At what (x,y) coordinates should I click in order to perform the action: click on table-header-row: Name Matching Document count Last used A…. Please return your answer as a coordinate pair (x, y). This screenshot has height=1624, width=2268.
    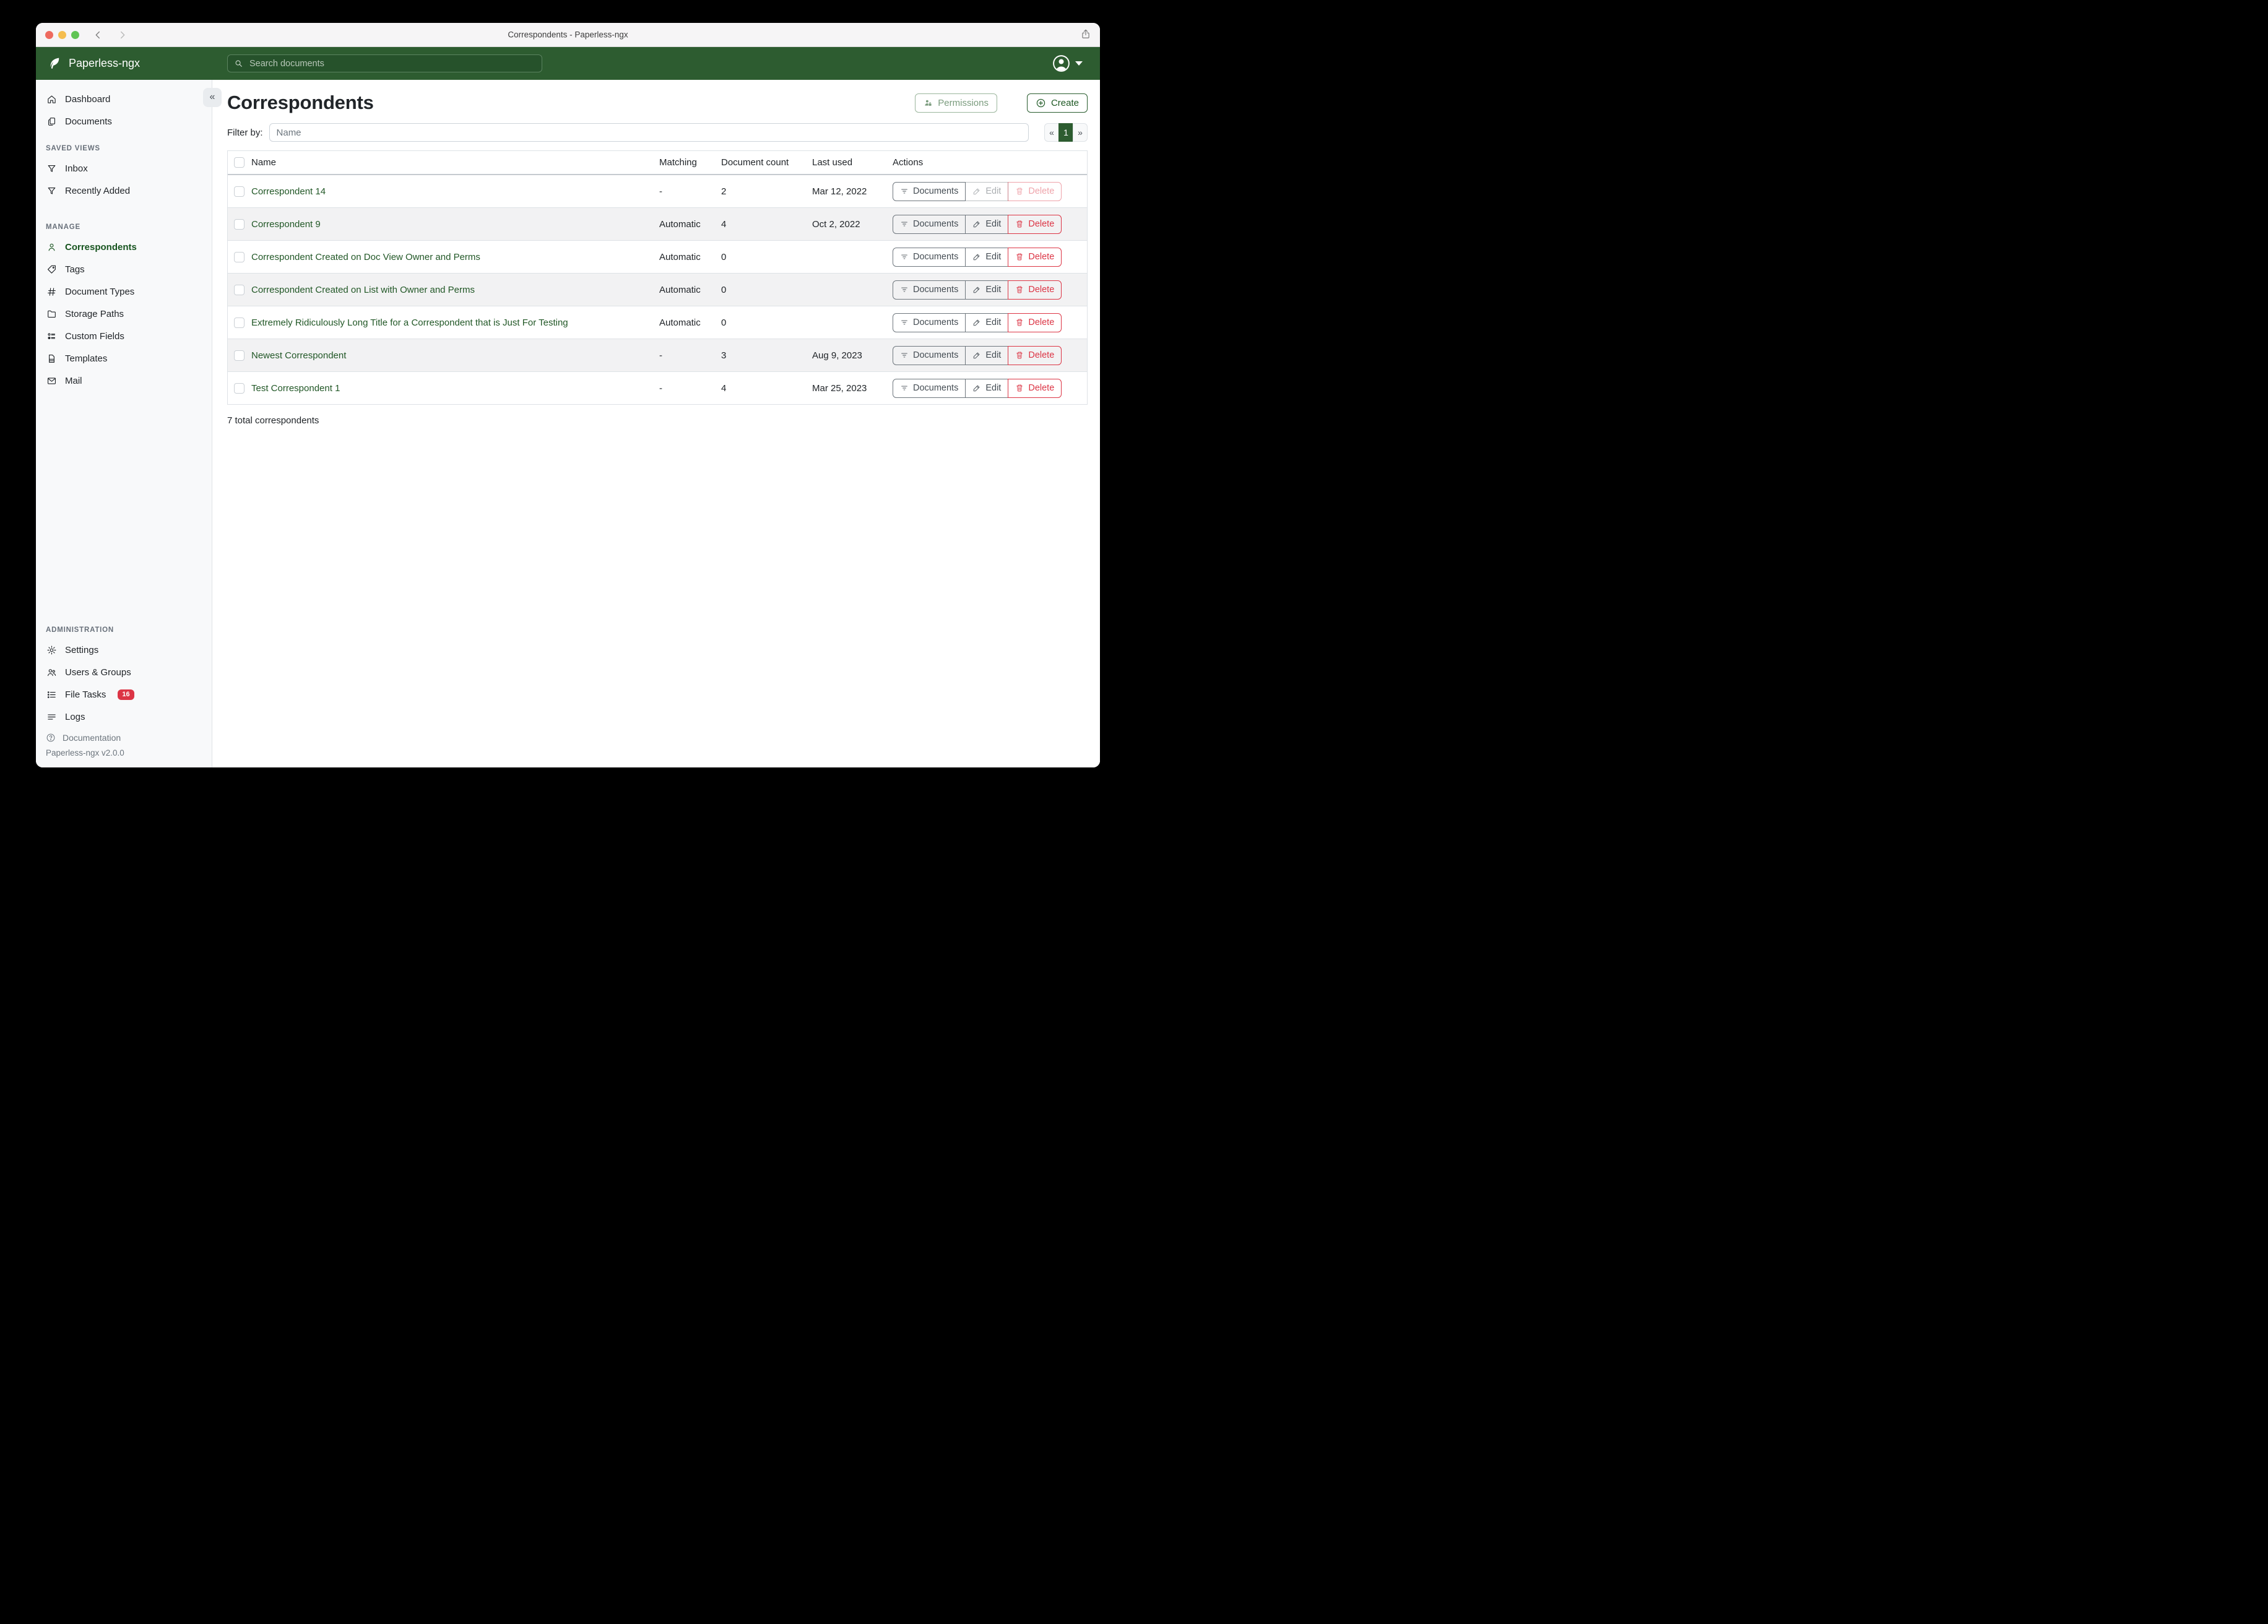
    Looking at the image, I should click on (657, 163).